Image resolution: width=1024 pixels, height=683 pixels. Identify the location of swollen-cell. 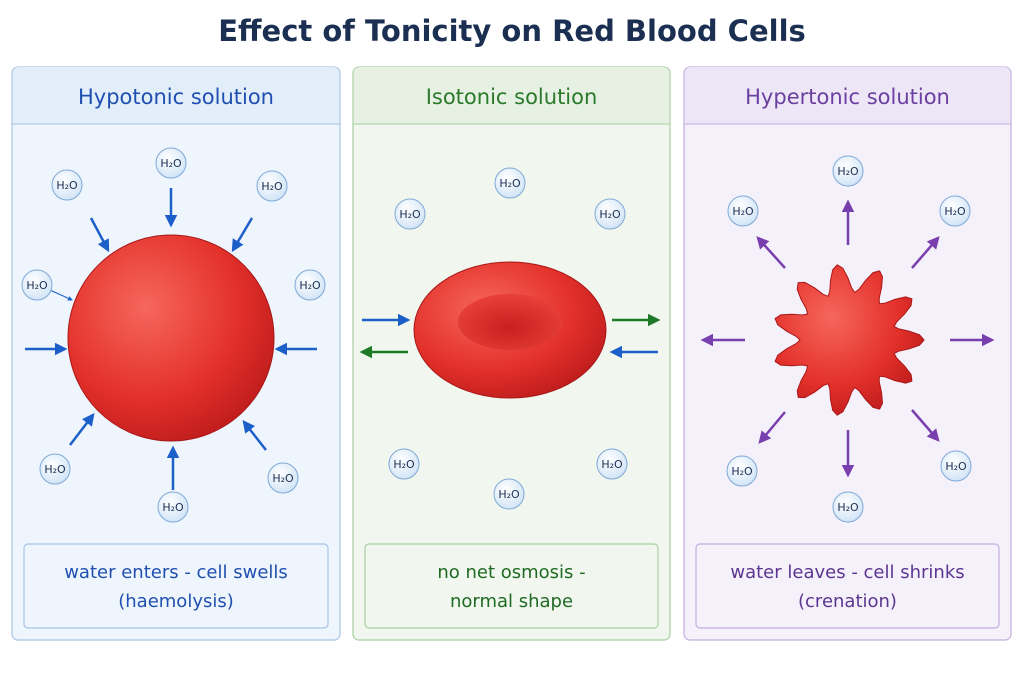
(171, 338).